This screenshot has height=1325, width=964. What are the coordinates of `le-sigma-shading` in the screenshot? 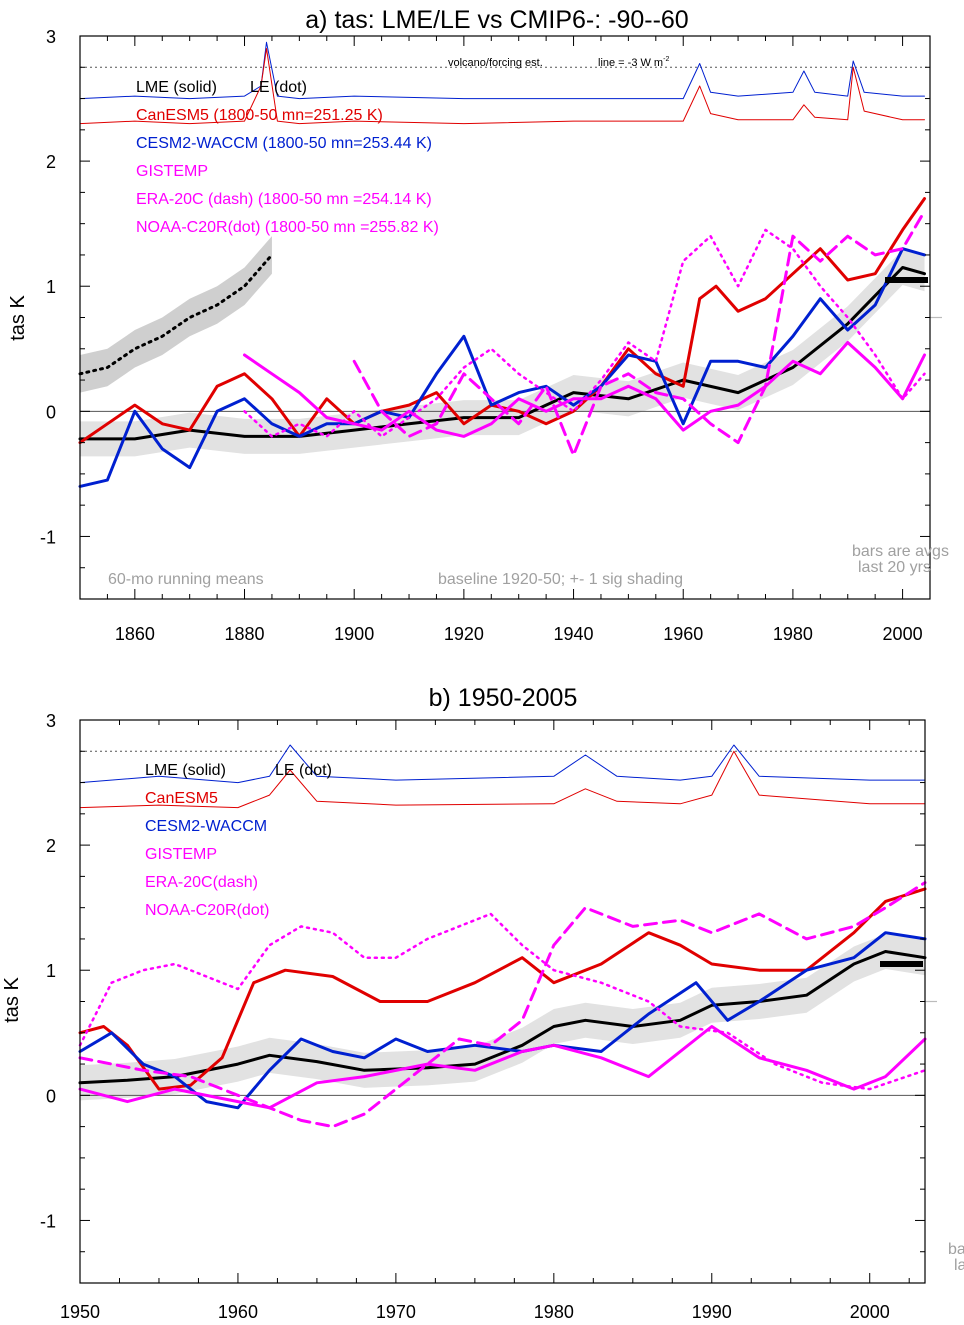 It's located at (176, 314).